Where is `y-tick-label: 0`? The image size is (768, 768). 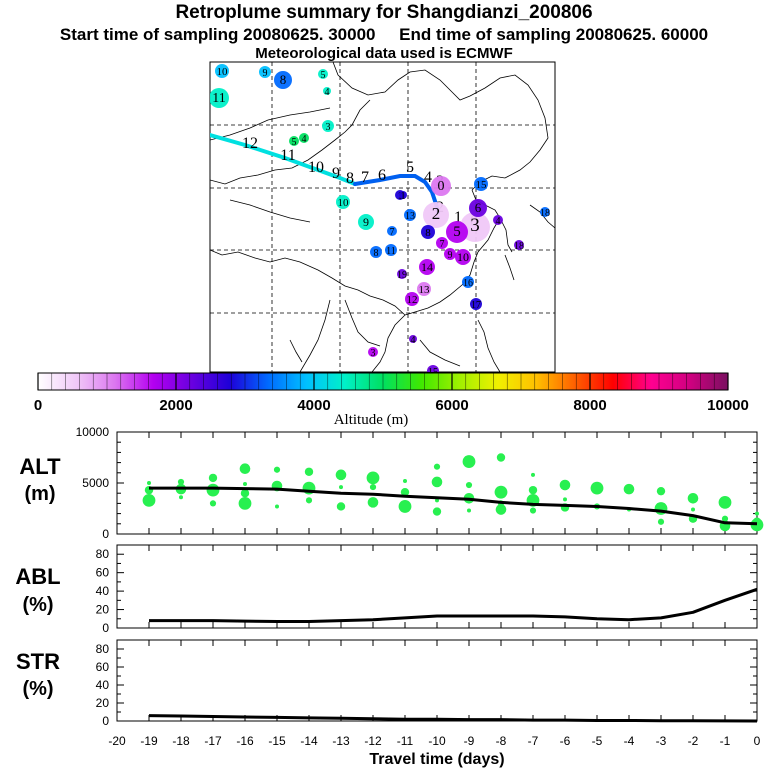
y-tick-label: 0 is located at coordinates (105, 534).